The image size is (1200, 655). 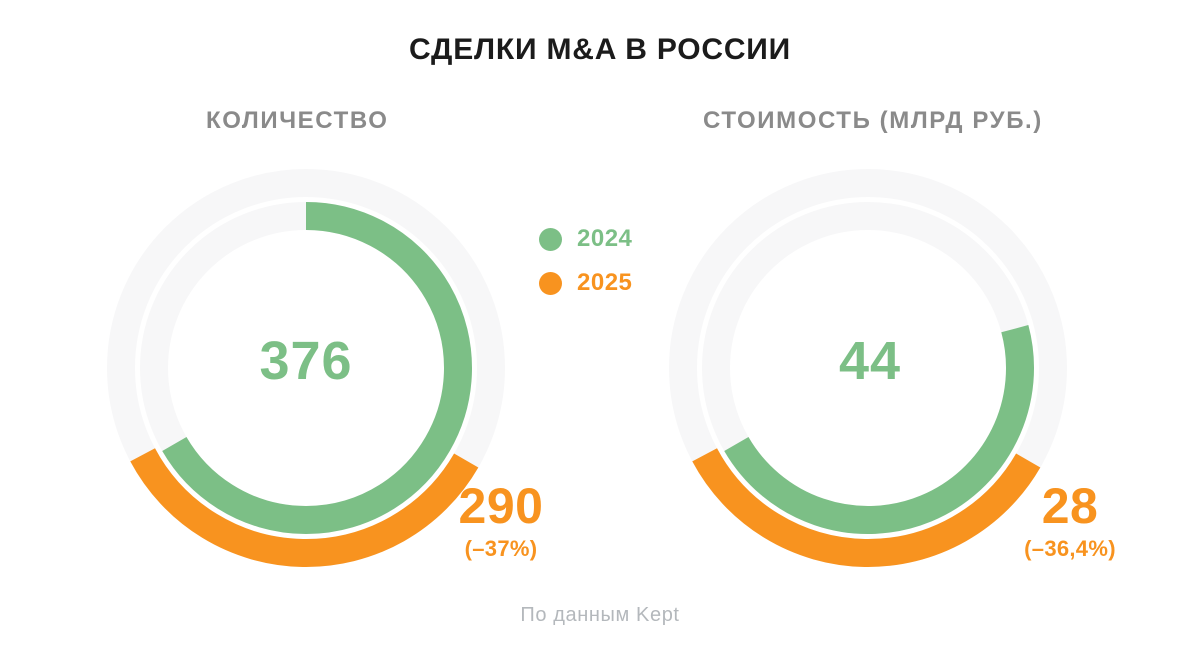 I want to click on legend-item-2024: 2024, so click(x=586, y=238).